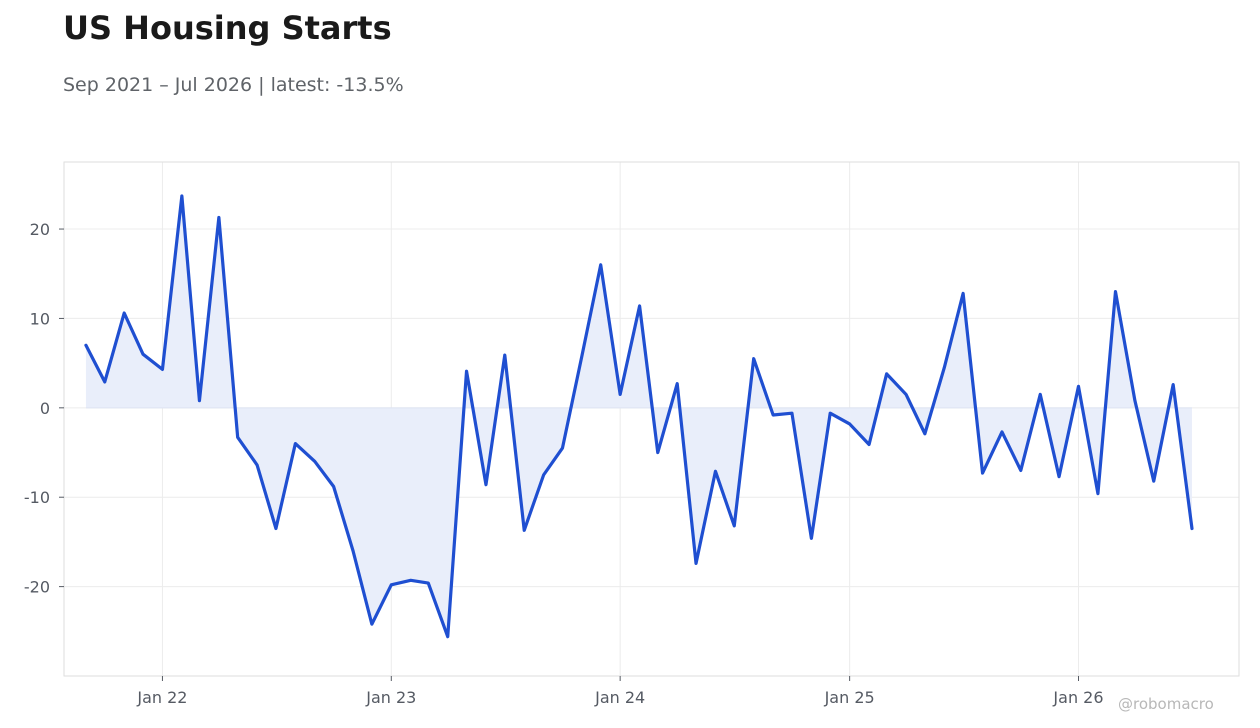 The image size is (1260, 728). Describe the element at coordinates (227, 28) in the screenshot. I see `chart-title: US Housing Starts` at that location.